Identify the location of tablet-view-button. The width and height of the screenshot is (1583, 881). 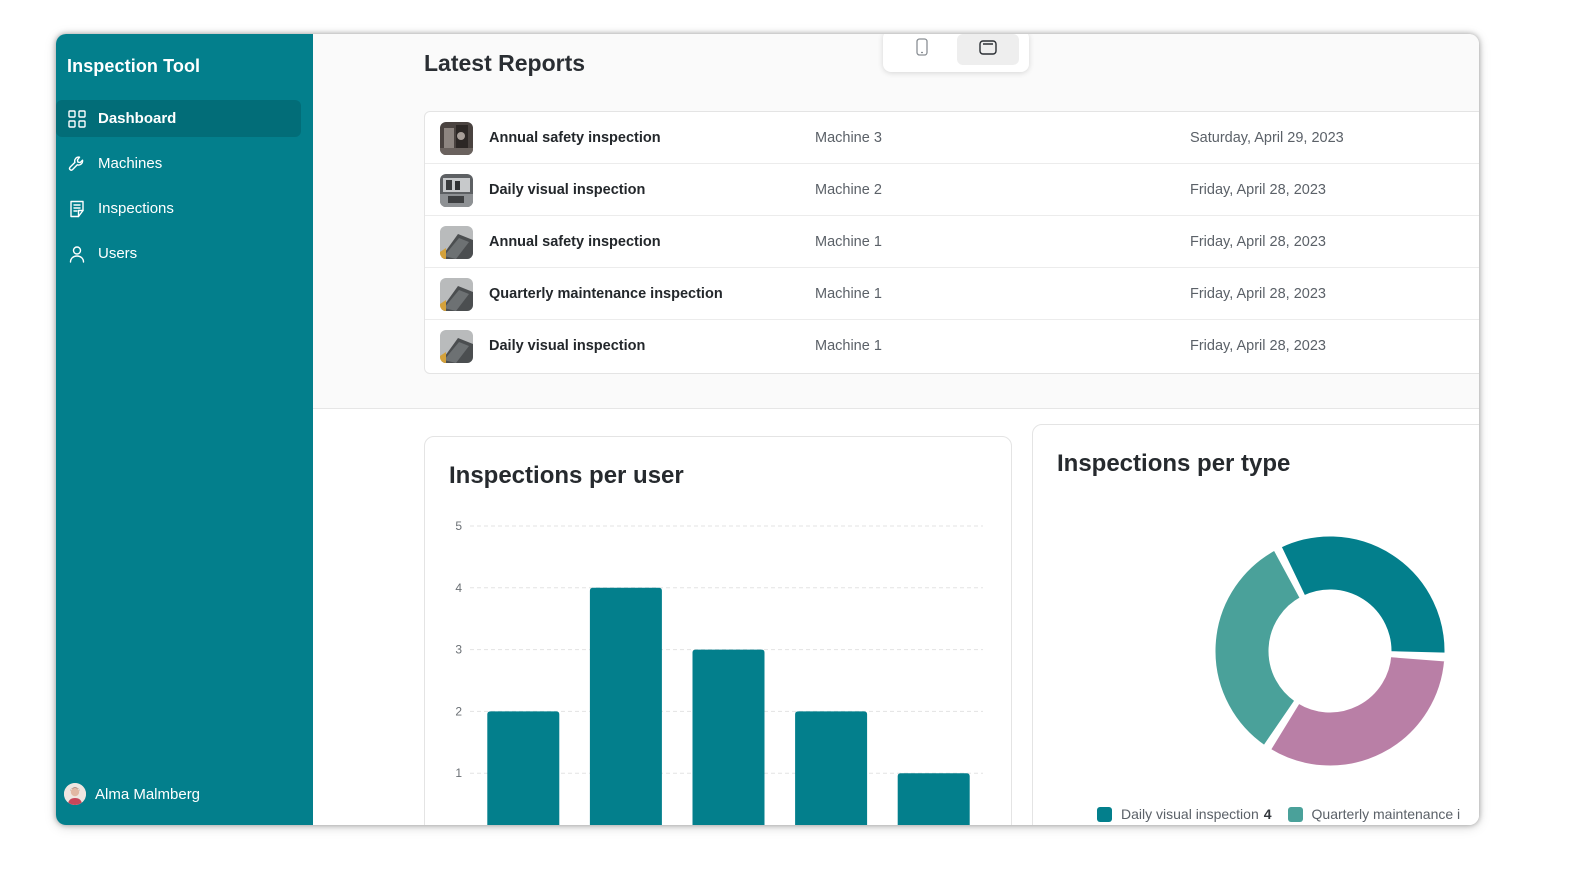
(988, 49).